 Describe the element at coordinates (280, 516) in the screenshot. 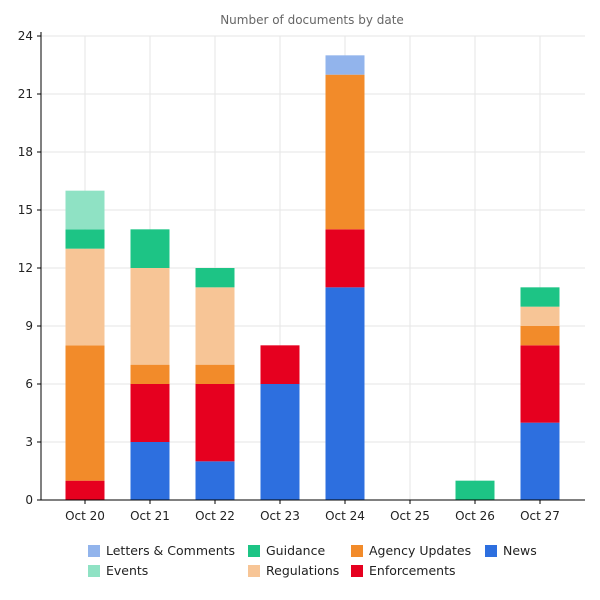

I see `x-tick-label: Oct 23` at that location.